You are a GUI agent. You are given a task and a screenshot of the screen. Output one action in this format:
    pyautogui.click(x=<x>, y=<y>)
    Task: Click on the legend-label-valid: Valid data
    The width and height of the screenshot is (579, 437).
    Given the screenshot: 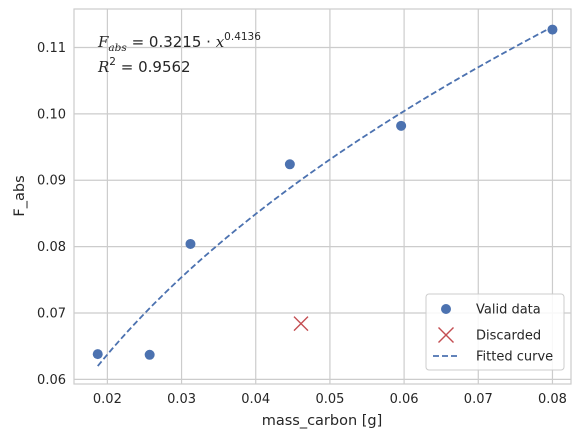 What is the action you would take?
    pyautogui.click(x=508, y=310)
    